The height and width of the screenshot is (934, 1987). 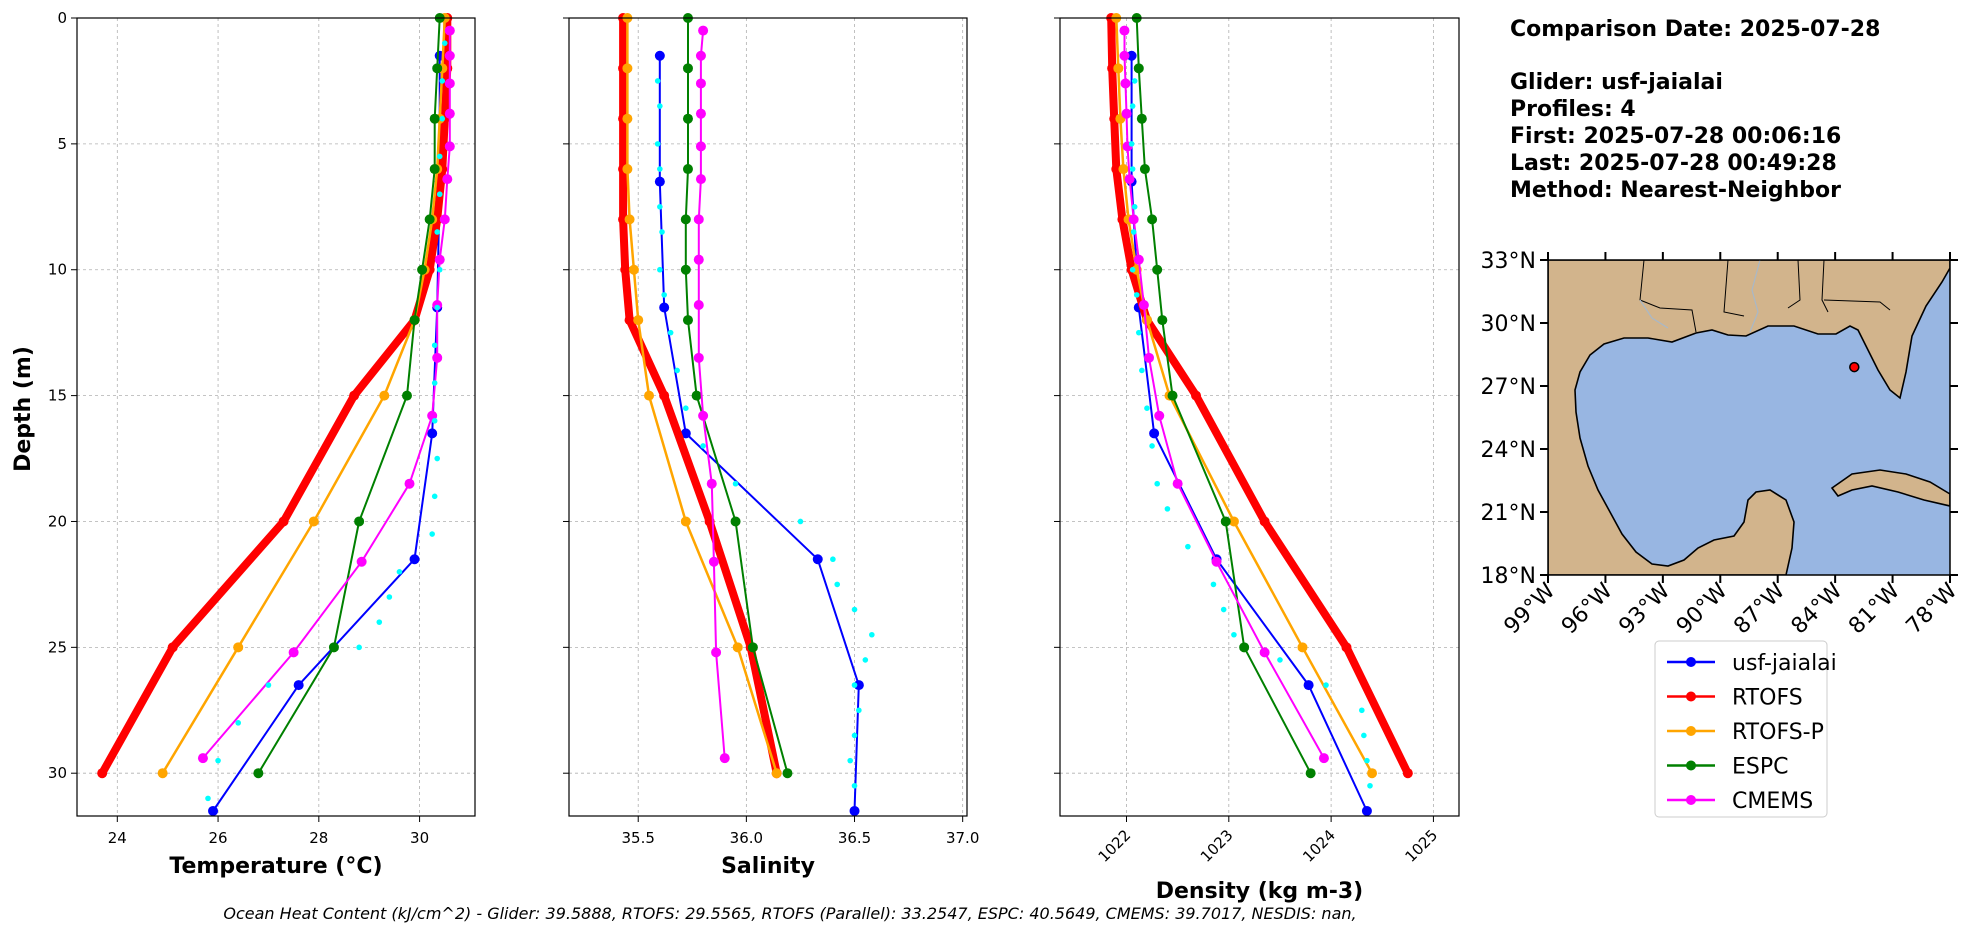 What do you see at coordinates (1115, 846) in the screenshot?
I see `x-tick-label: 1022` at bounding box center [1115, 846].